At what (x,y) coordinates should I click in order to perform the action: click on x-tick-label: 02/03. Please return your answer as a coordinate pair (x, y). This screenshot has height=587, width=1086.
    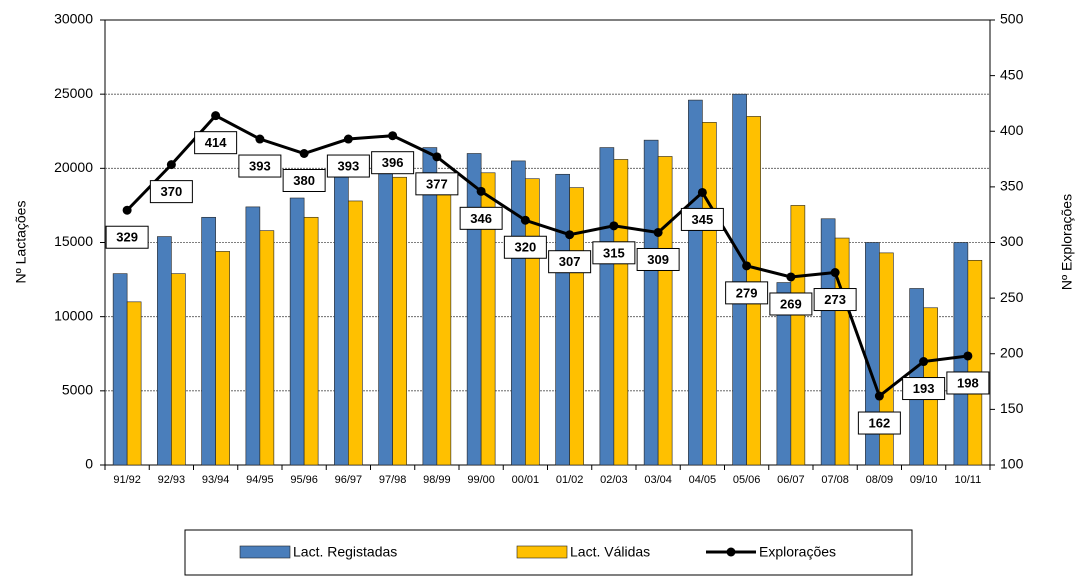
    Looking at the image, I should click on (614, 480).